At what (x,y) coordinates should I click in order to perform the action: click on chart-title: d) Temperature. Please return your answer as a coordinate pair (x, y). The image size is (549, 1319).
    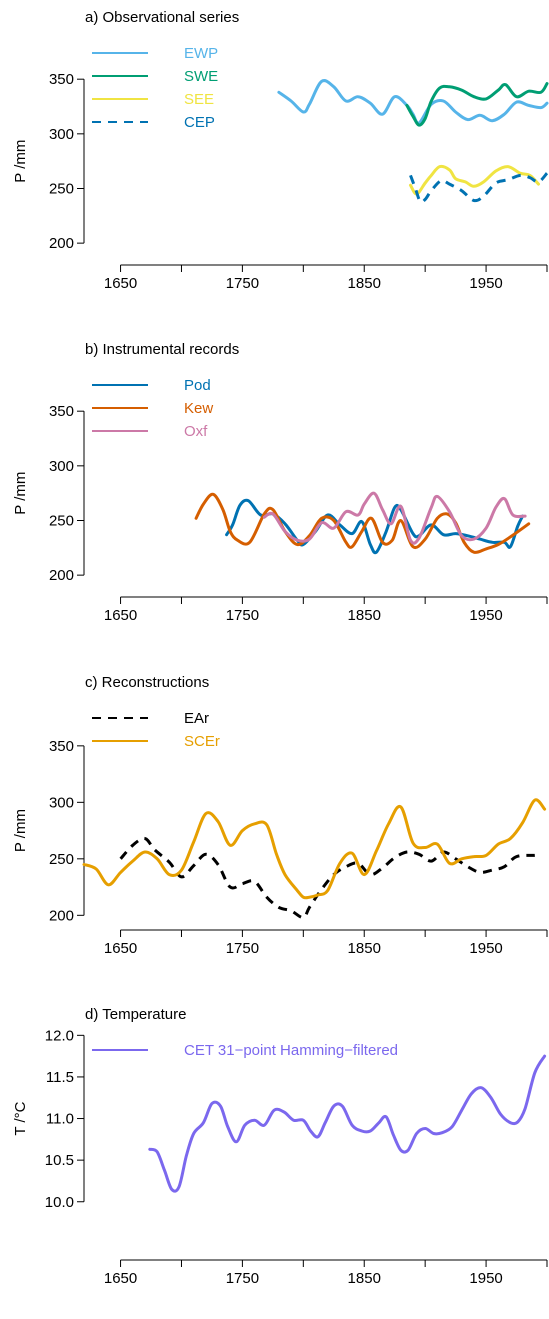
    Looking at the image, I should click on (135, 1014).